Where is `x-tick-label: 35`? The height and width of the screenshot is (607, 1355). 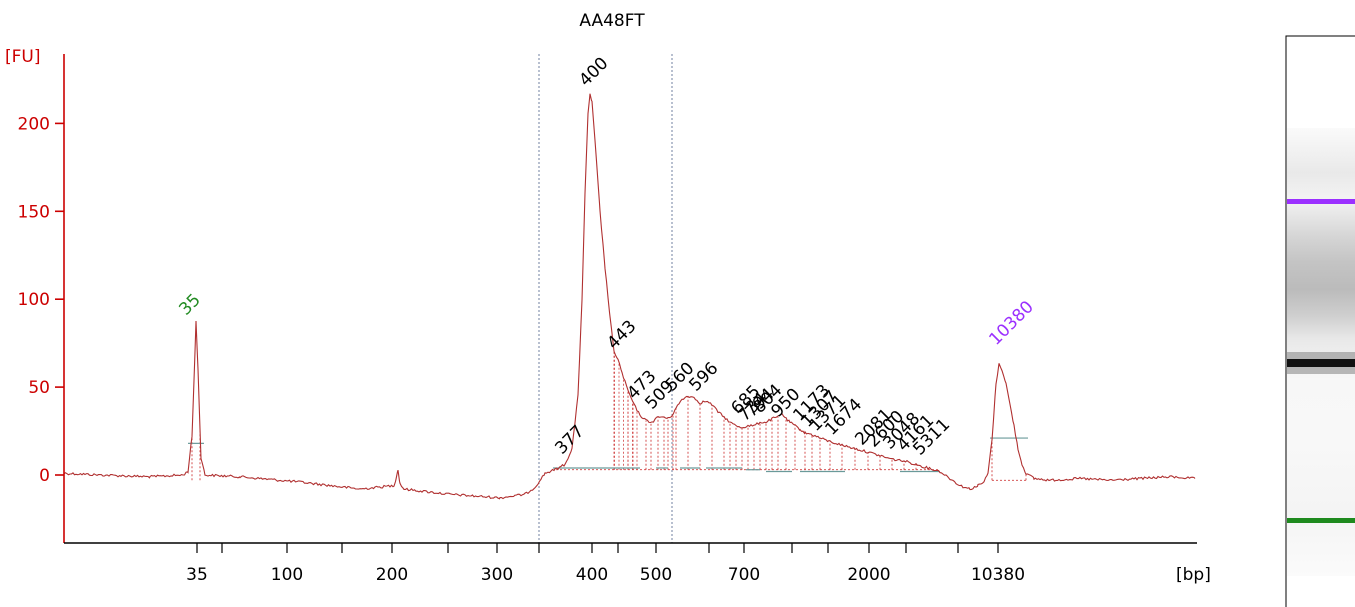 x-tick-label: 35 is located at coordinates (197, 575).